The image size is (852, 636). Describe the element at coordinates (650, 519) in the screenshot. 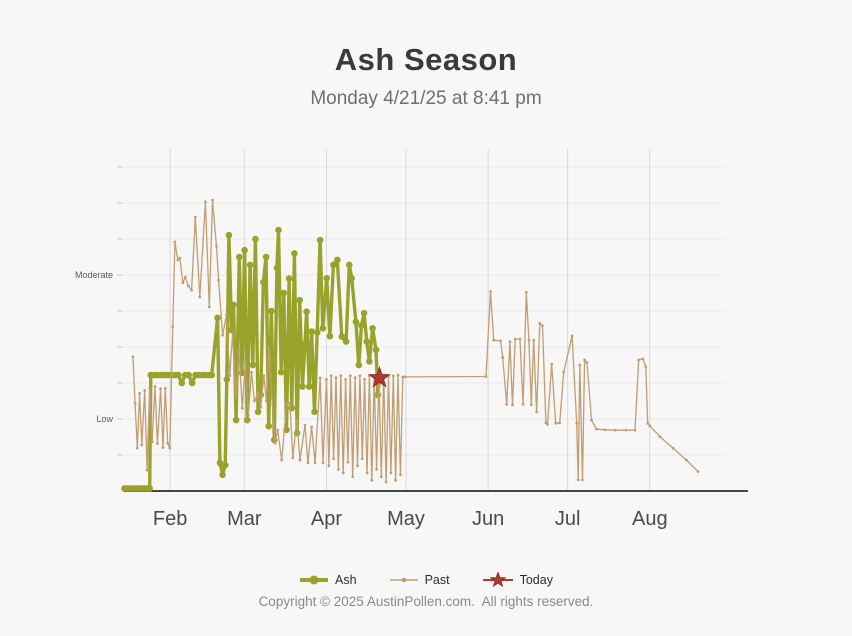

I see `x-label-aug: Aug` at that location.